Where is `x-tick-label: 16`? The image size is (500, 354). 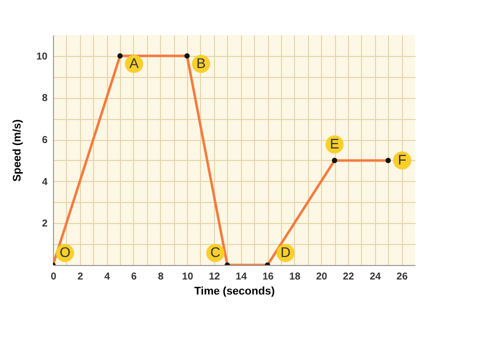 x-tick-label: 16 is located at coordinates (268, 277).